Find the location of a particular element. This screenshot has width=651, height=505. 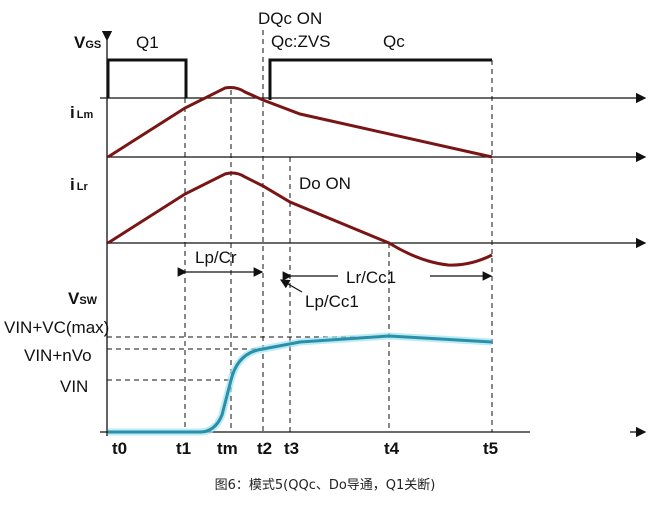

vin-nvo-label: VIN+nVo is located at coordinates (58, 355).